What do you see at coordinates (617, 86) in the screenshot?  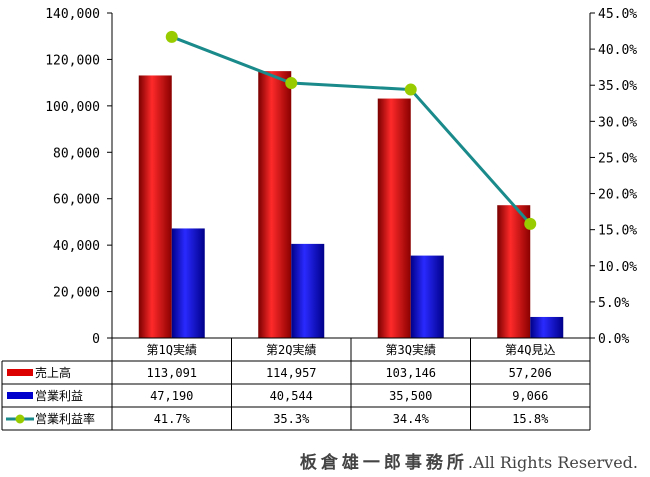 I see `y-right-tick-label: 35.0%` at bounding box center [617, 86].